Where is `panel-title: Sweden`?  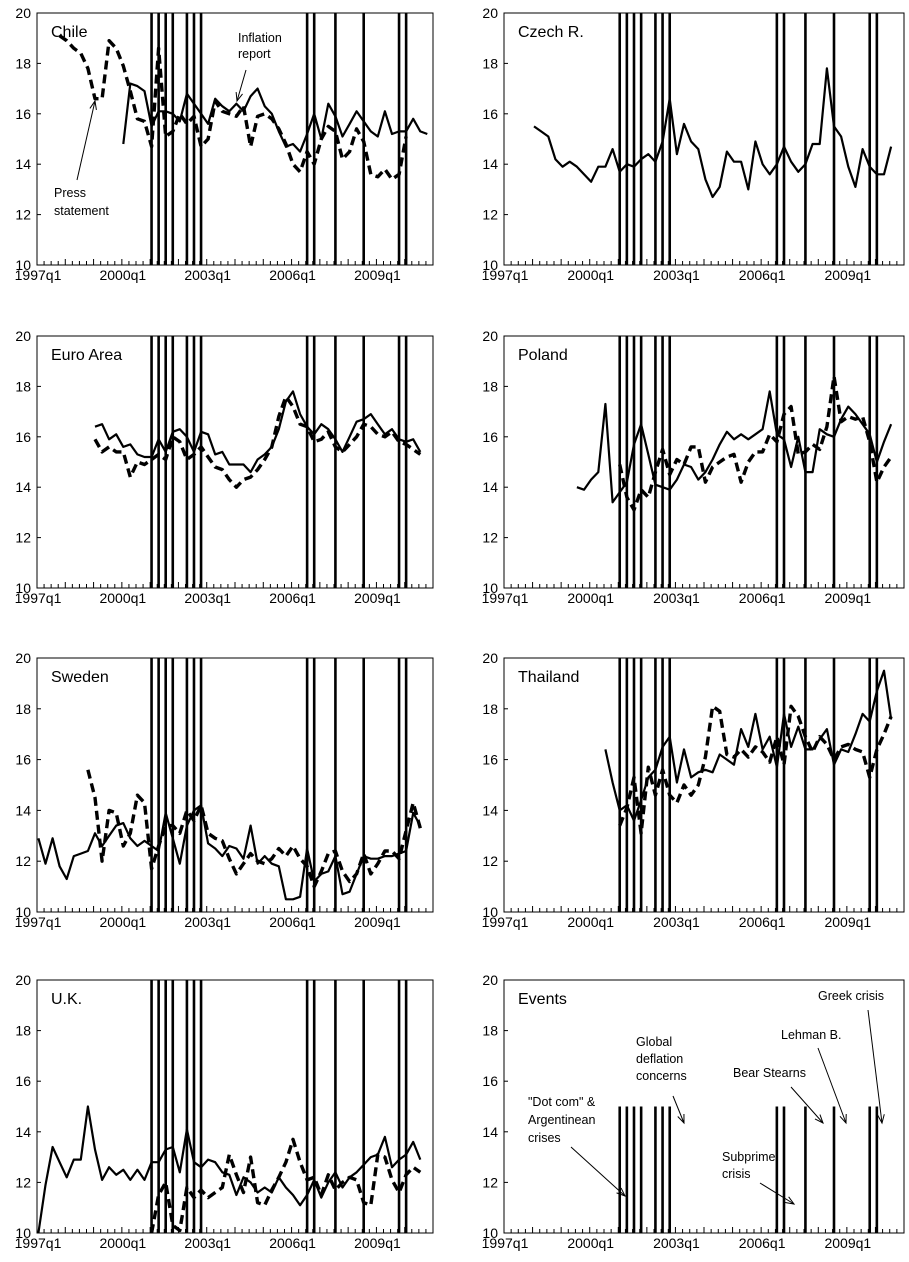
panel-title: Sweden is located at coordinates (80, 677).